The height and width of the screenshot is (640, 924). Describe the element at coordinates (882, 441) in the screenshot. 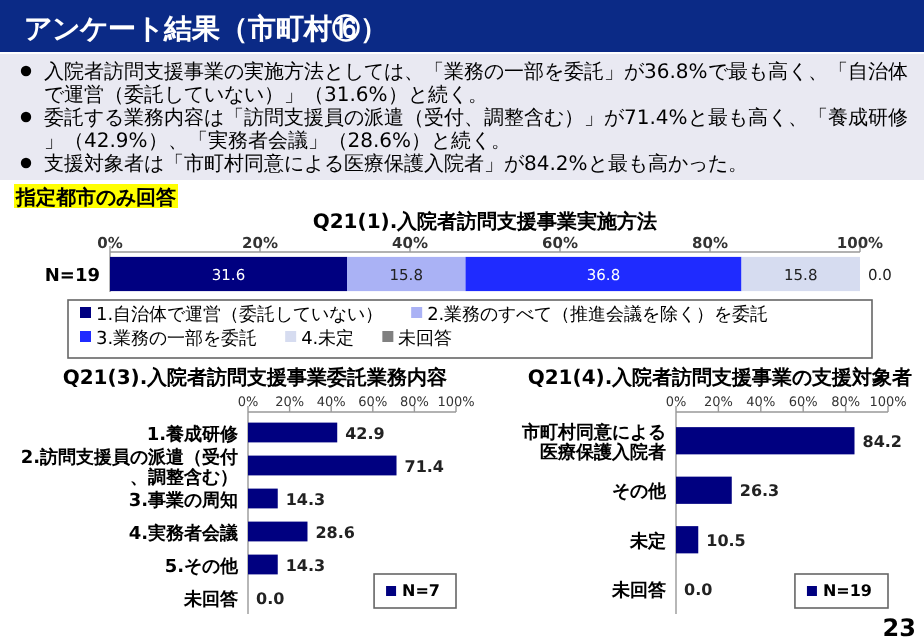

I see `data-label: 84.2` at that location.